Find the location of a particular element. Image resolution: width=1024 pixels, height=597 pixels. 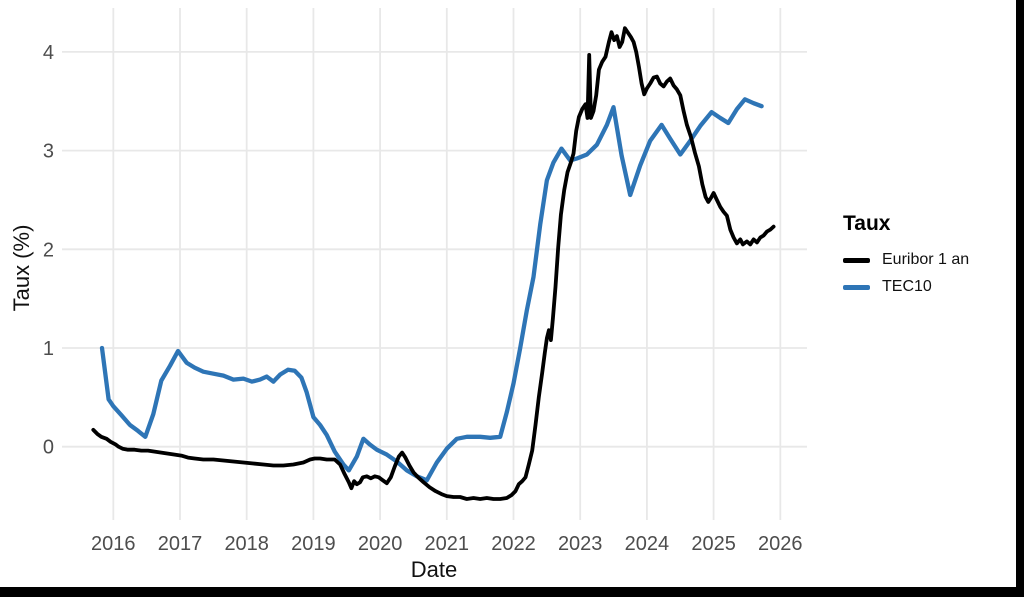

legend: Taux Euribor 1 an TEC10 is located at coordinates (906, 258).